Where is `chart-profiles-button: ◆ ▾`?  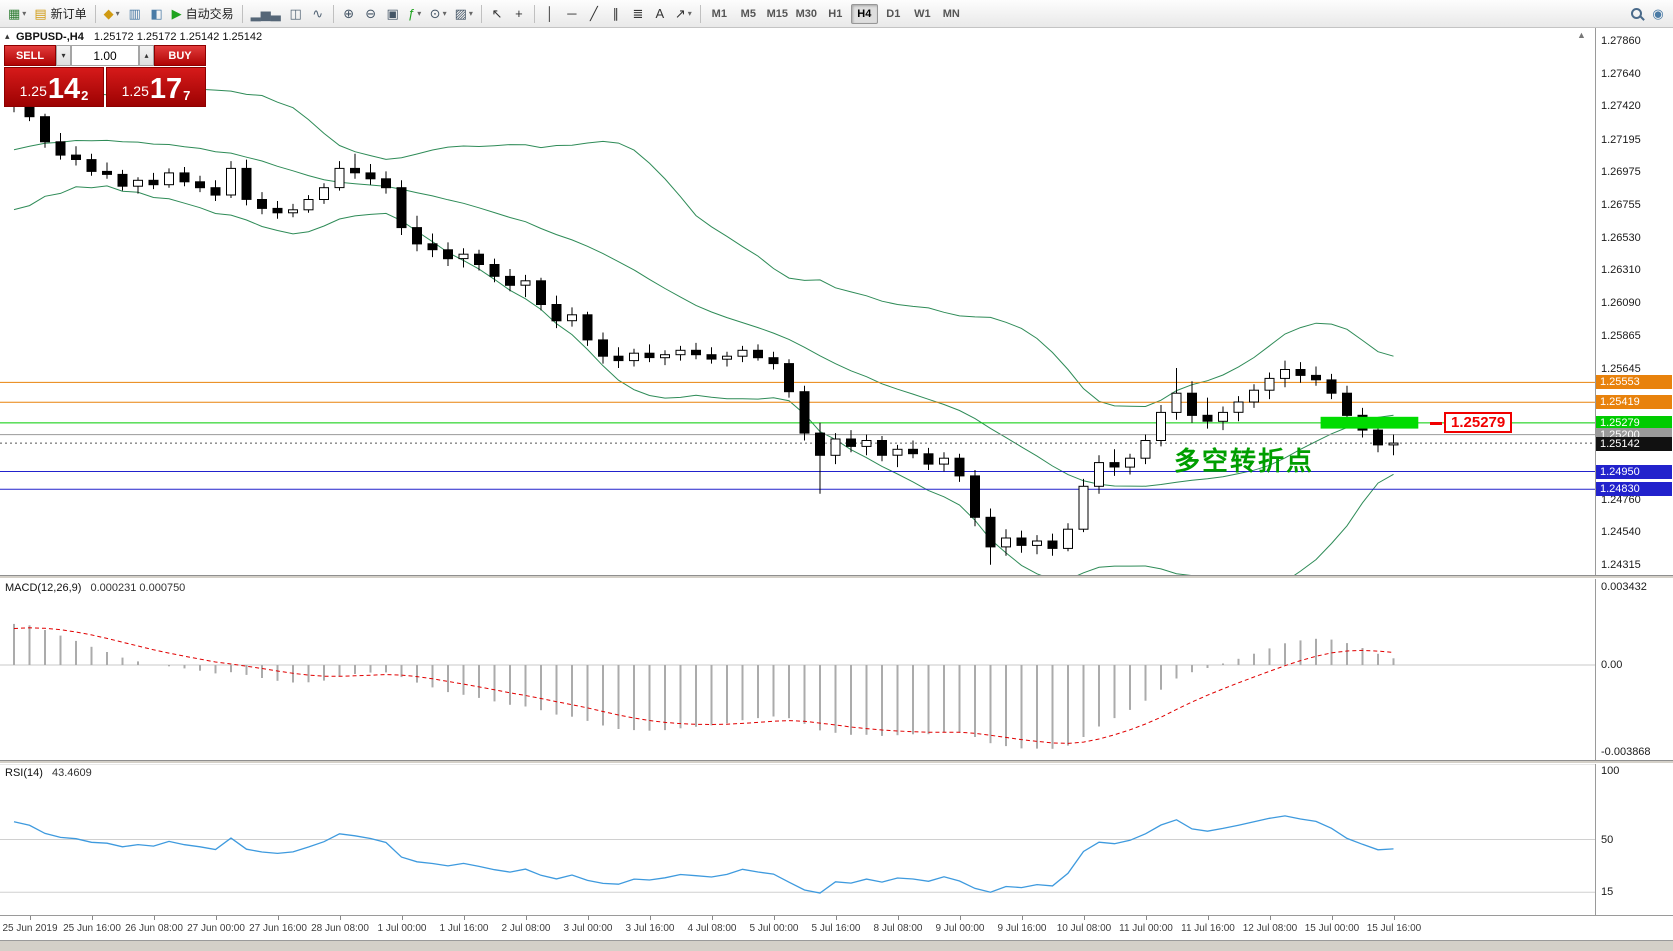
chart-profiles-button: ◆ ▾ is located at coordinates (112, 14).